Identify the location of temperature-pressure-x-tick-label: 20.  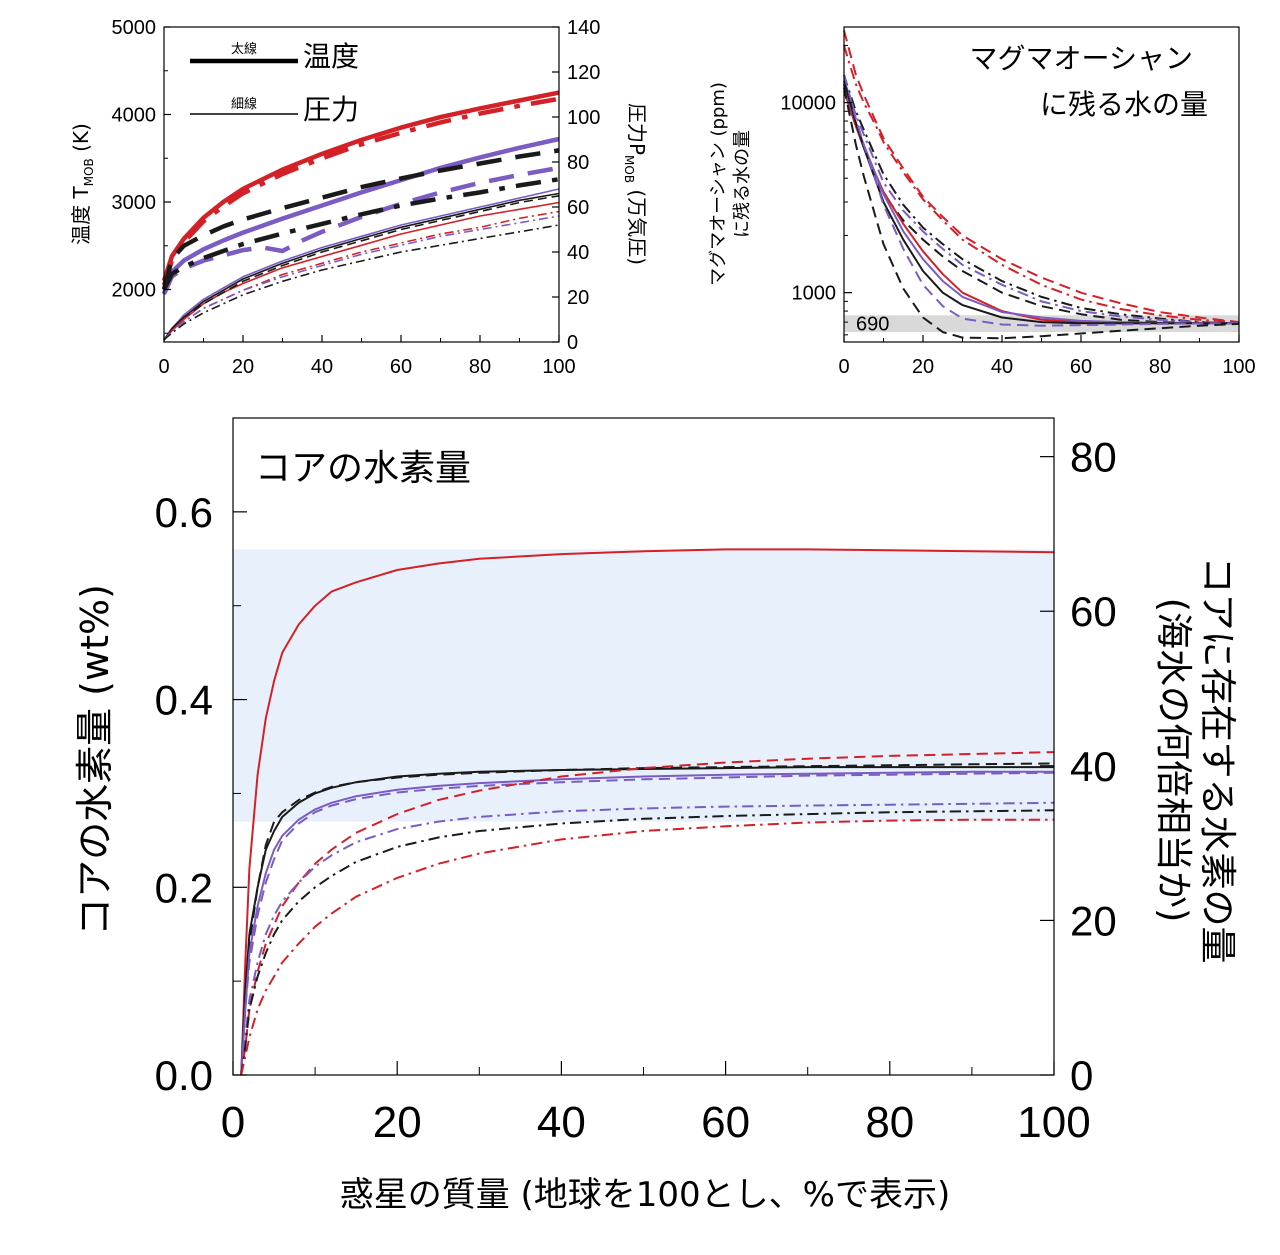
(243, 367).